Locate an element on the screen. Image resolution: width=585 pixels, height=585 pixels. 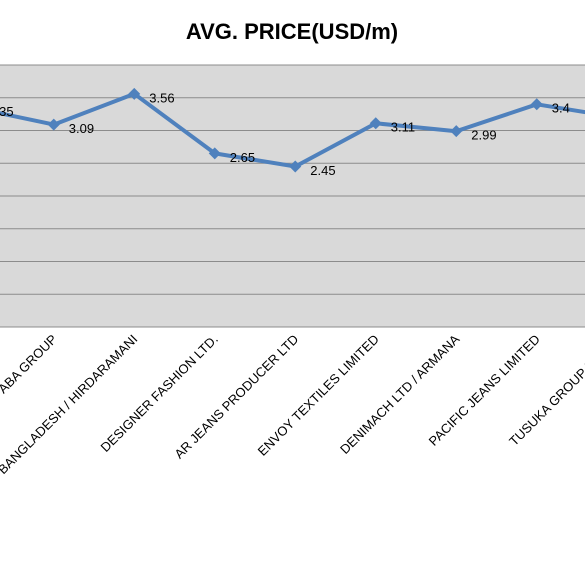
data-label: 3.4 is located at coordinates (561, 108).